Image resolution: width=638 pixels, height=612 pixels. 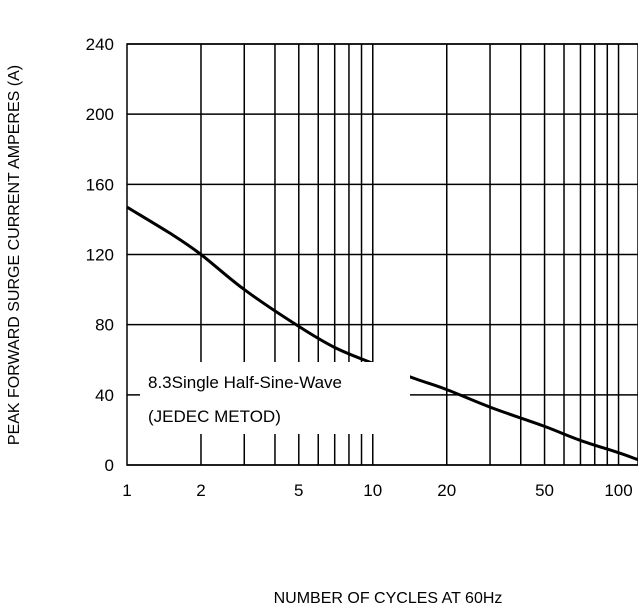 What do you see at coordinates (104, 325) in the screenshot?
I see `y-tick-label-80: 80` at bounding box center [104, 325].